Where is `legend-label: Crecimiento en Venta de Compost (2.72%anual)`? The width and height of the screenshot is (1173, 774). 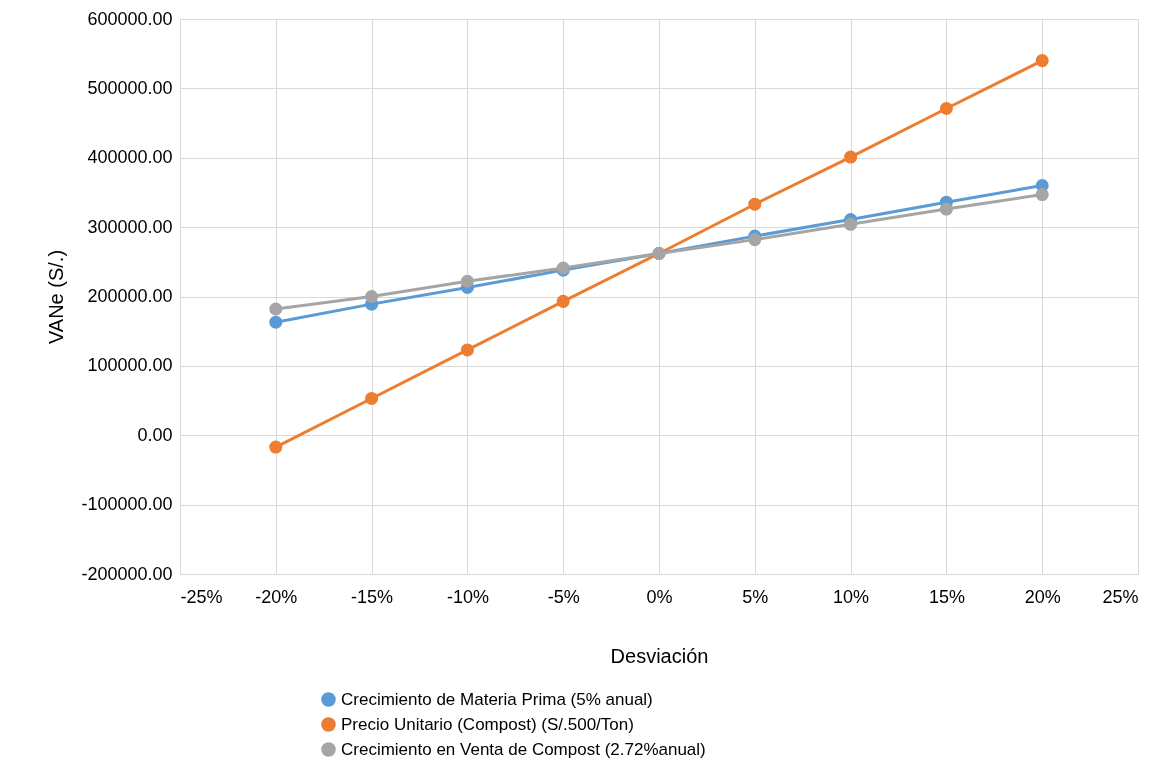 legend-label: Crecimiento en Venta de Compost (2.72%anual) is located at coordinates (523, 749).